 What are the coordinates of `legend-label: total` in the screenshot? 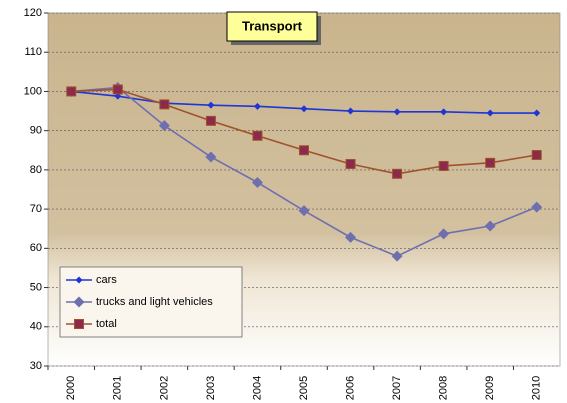 It's located at (106, 324).